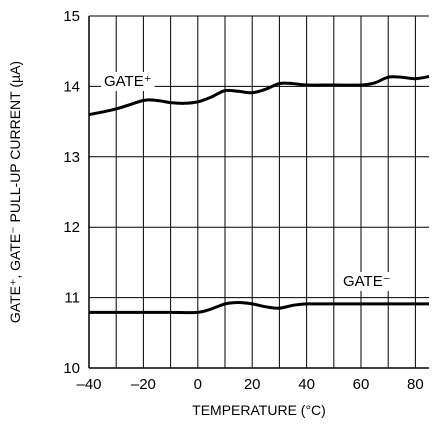 This screenshot has height=425, width=433. I want to click on y-tick-label: 15, so click(71, 16).